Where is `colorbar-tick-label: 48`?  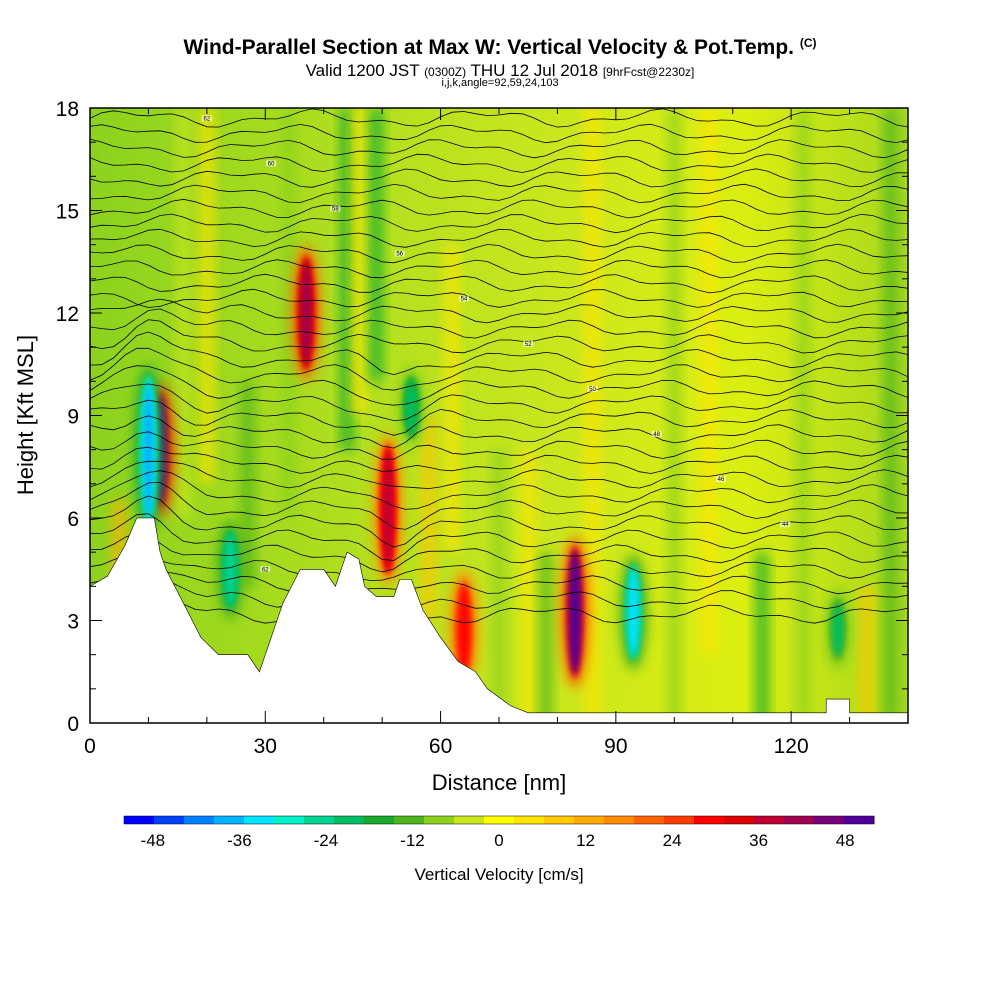 colorbar-tick-label: 48 is located at coordinates (845, 840).